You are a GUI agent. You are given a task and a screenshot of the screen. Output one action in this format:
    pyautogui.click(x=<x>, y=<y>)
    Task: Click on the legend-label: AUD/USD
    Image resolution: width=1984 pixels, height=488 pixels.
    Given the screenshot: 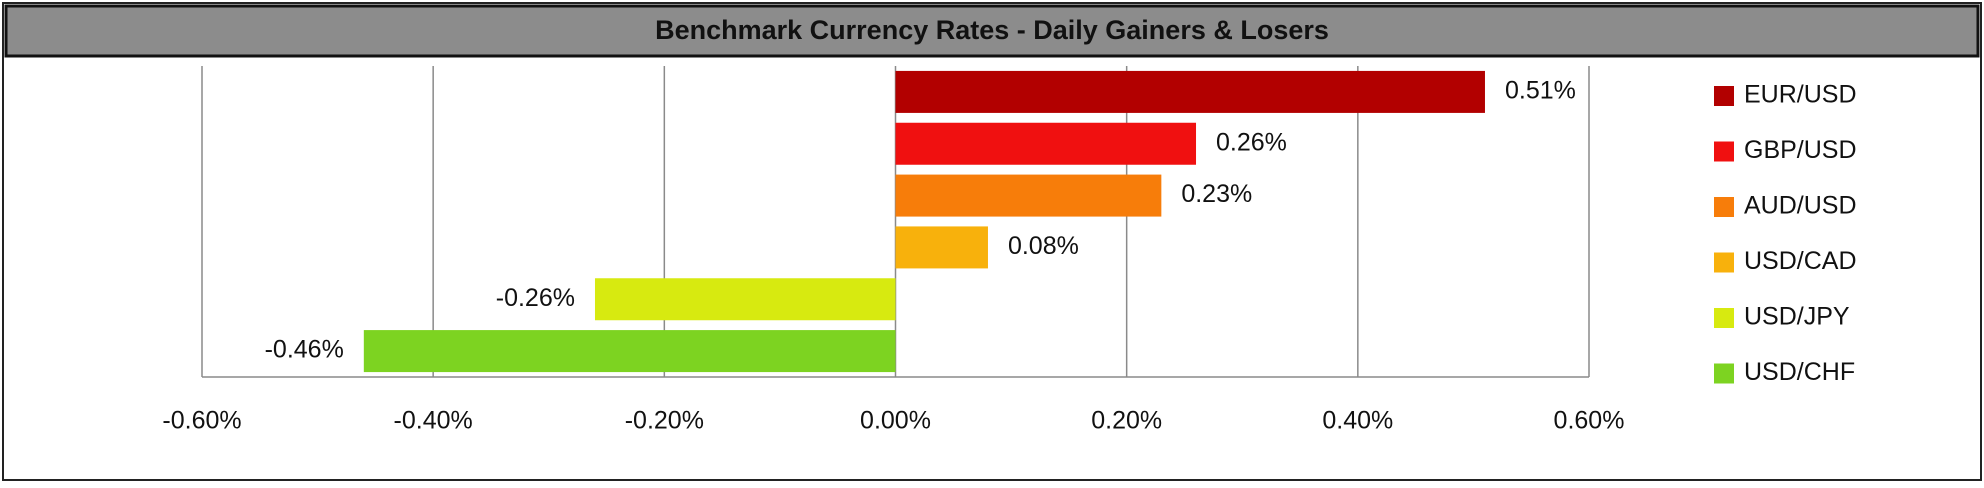 What is the action you would take?
    pyautogui.click(x=1800, y=206)
    